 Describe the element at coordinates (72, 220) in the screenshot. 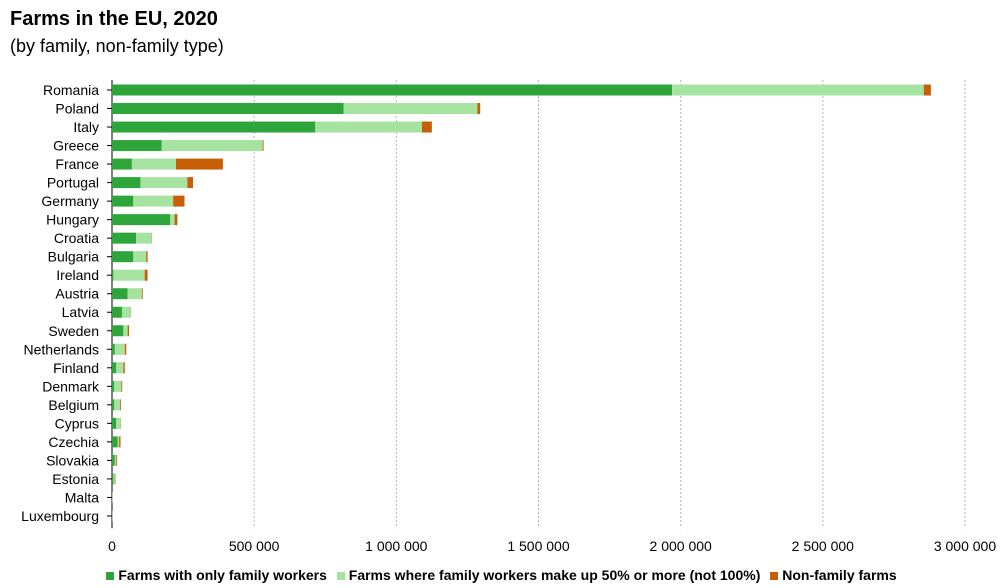

I see `category-label: Hungary` at that location.